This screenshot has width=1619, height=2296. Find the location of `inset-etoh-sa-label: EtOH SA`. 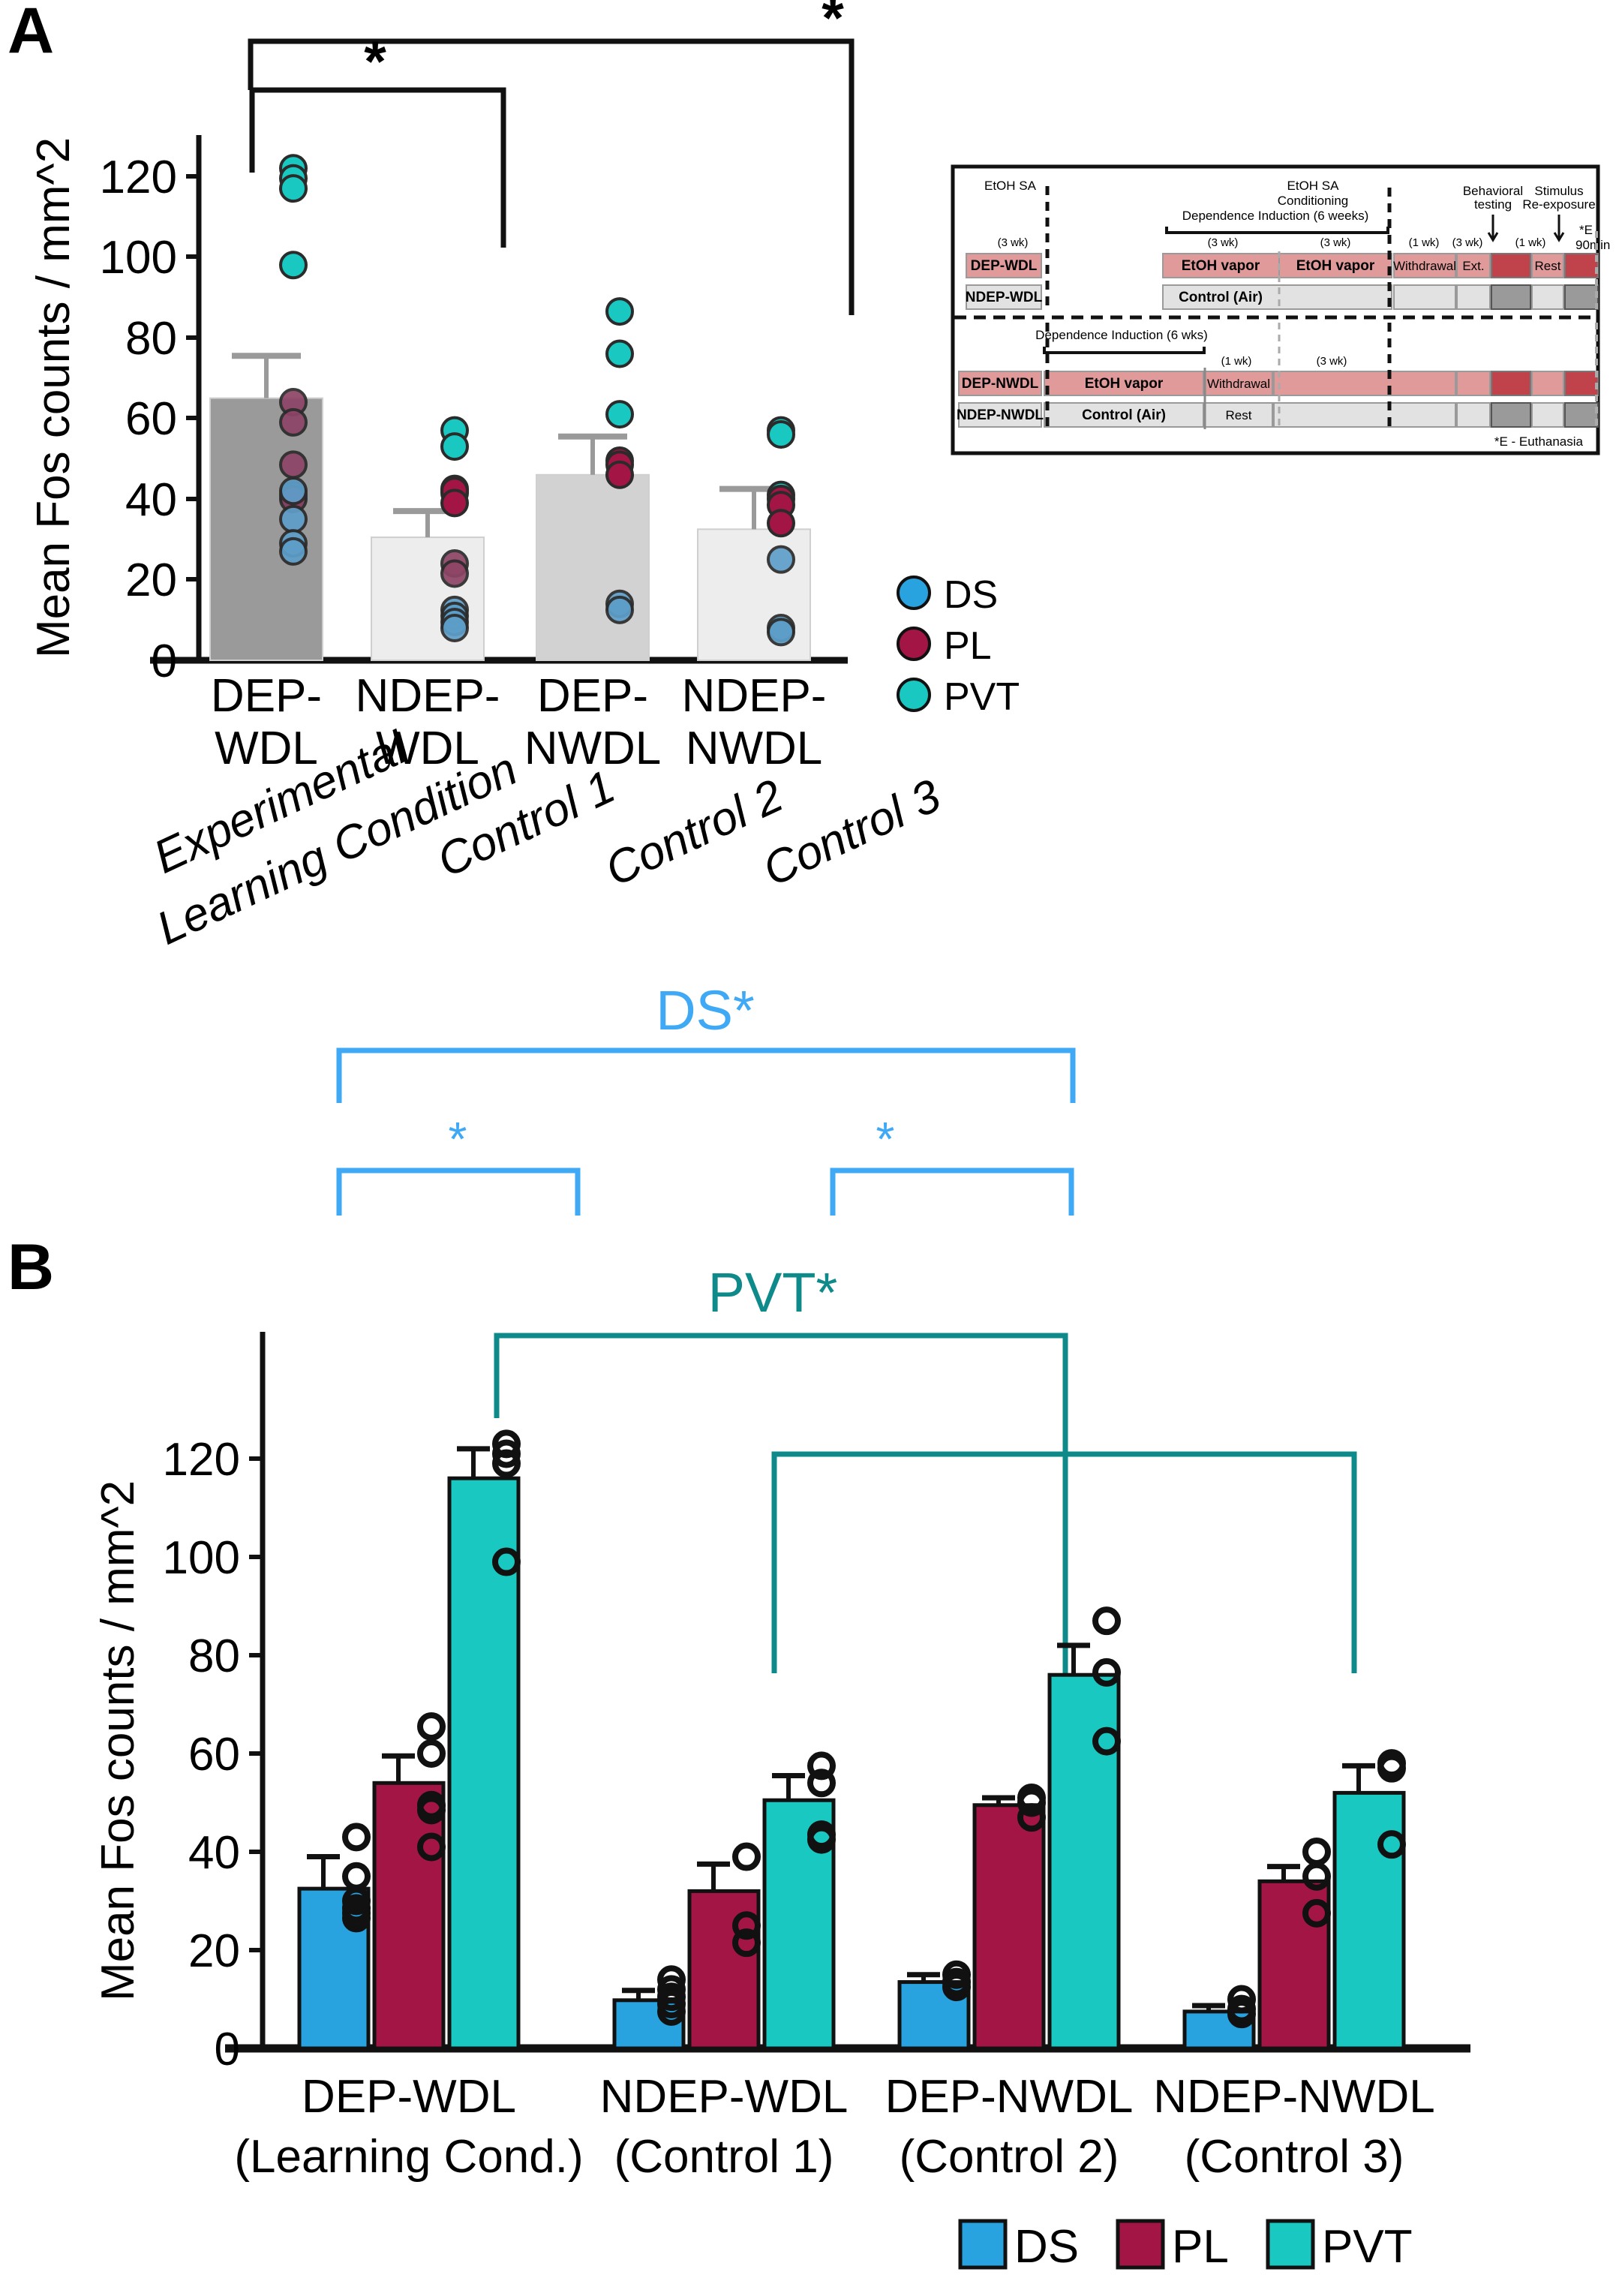

inset-etoh-sa-label: EtOH SA is located at coordinates (1010, 186).